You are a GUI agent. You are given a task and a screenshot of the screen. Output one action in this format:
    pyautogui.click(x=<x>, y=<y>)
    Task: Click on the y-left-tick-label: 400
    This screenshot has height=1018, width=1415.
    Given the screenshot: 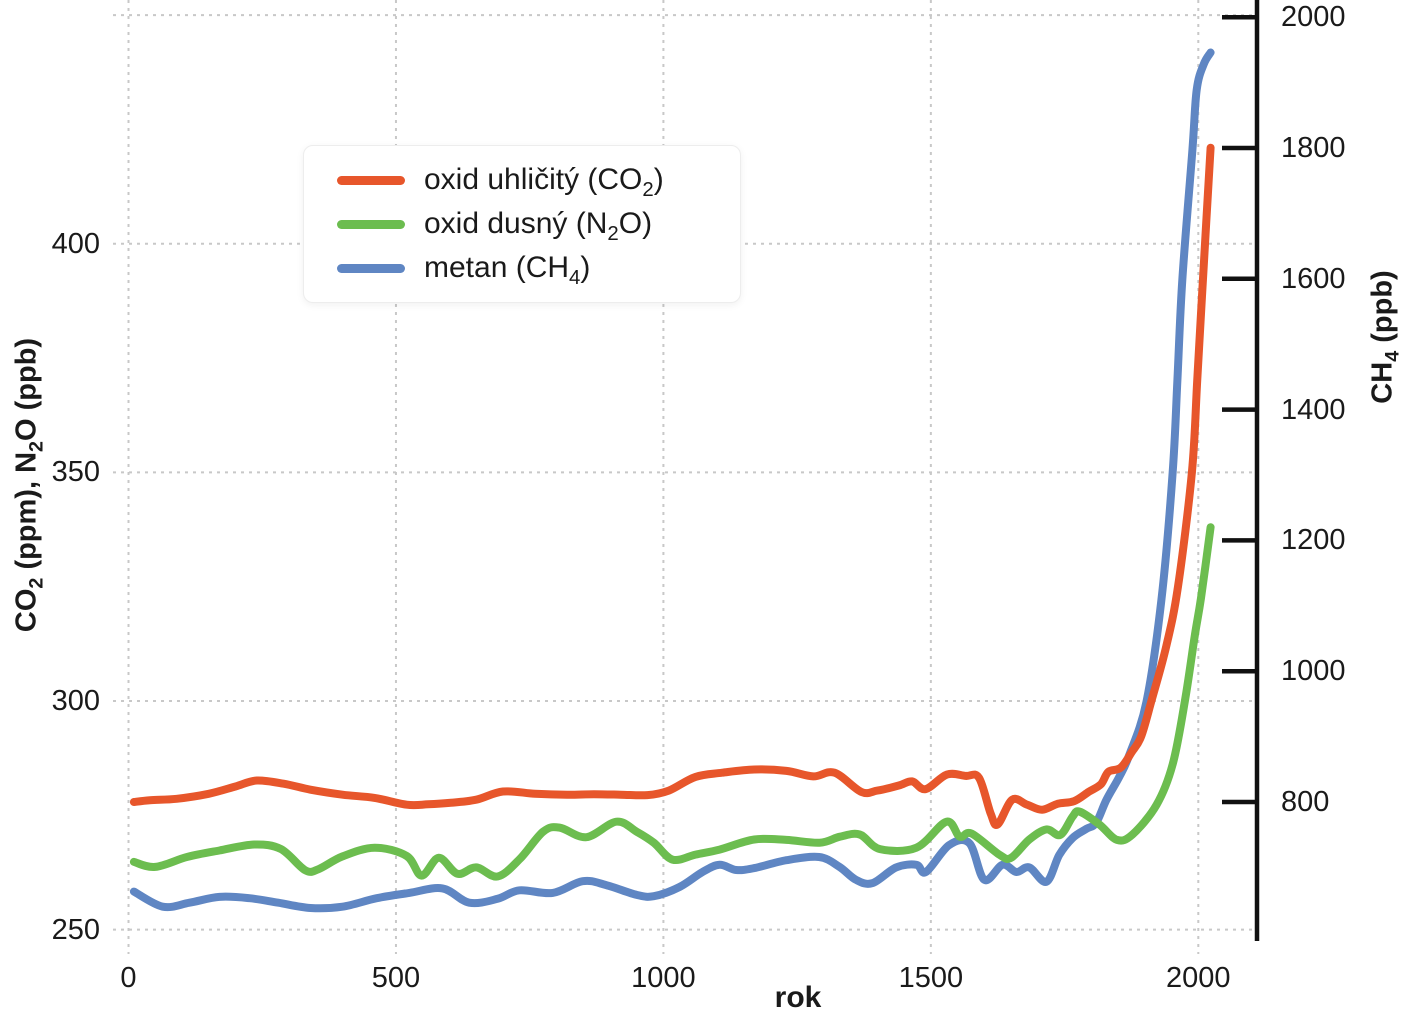 What is the action you would take?
    pyautogui.click(x=75, y=243)
    